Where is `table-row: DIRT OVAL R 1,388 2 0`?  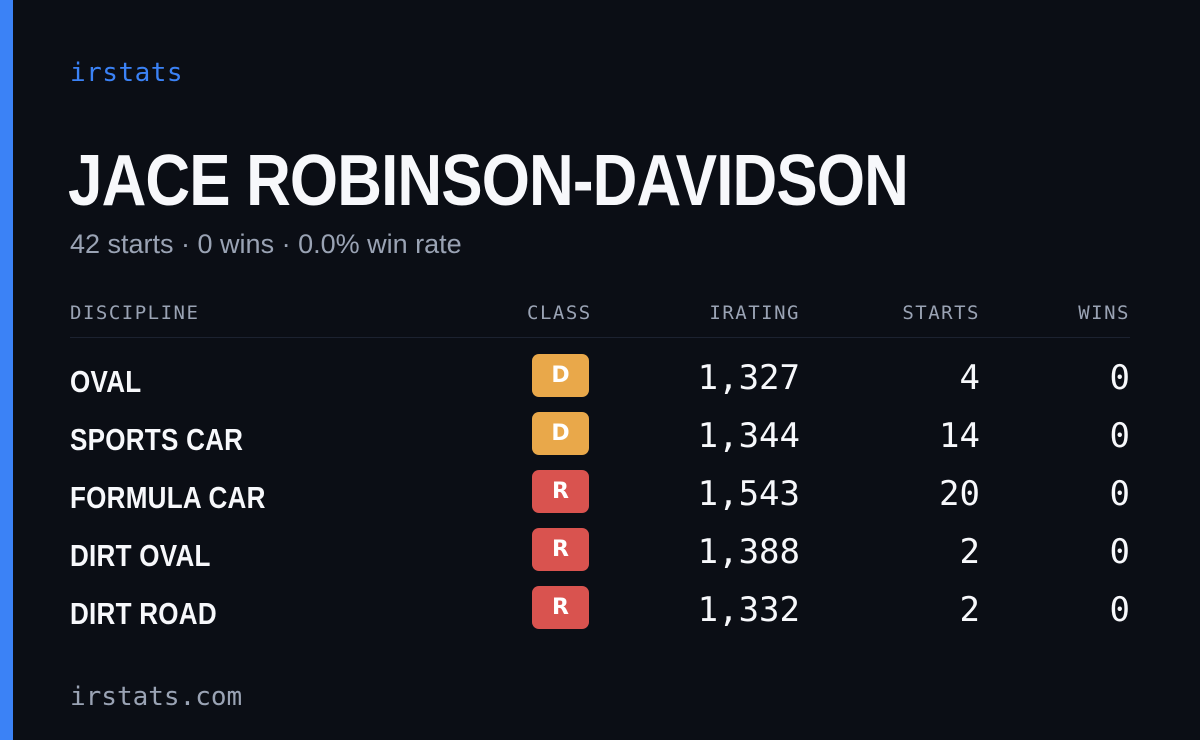
table-row: DIRT OVAL R 1,388 2 0 is located at coordinates (600, 557).